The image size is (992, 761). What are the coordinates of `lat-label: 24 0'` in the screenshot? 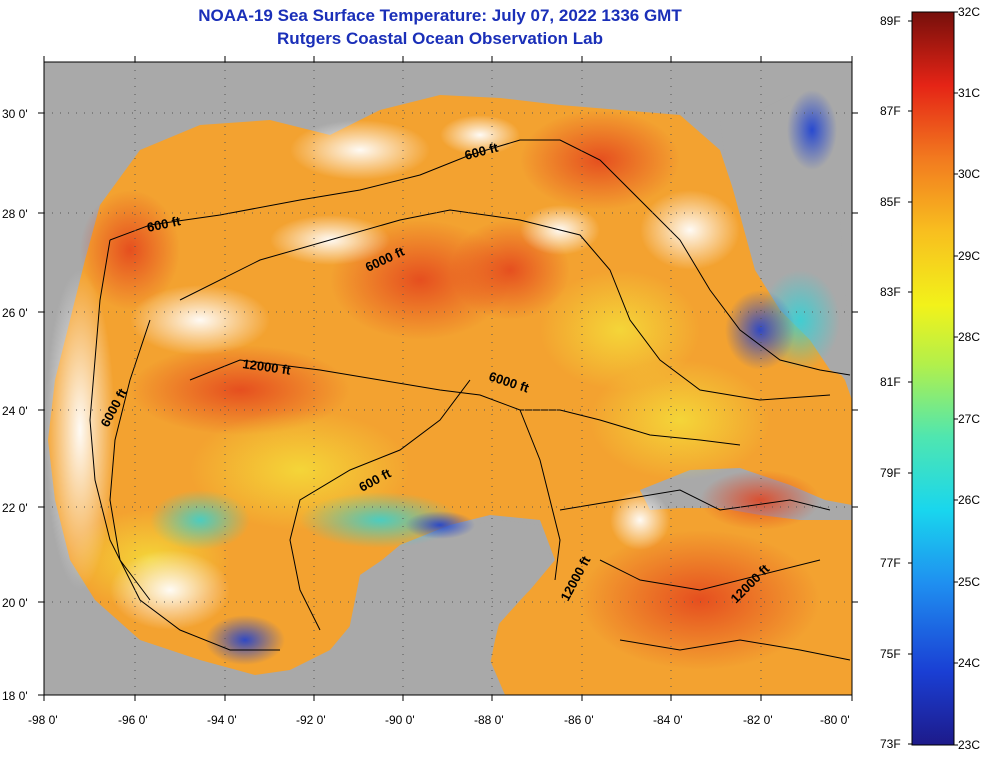 It's located at (15, 411).